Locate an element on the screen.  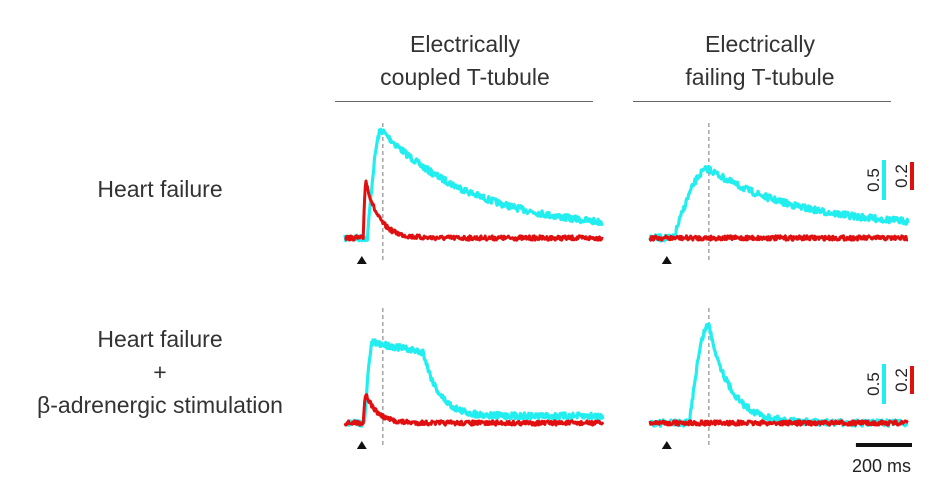
row-label-beta-line2: + is located at coordinates (160, 372).